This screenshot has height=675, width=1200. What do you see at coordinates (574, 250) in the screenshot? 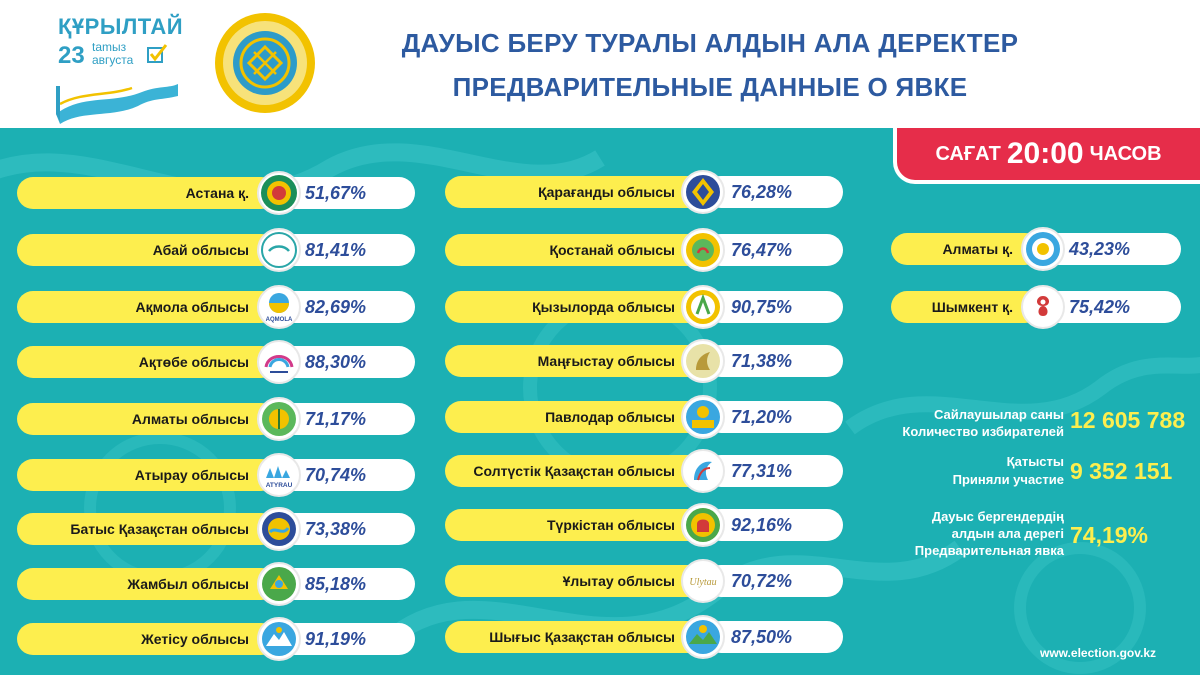
I see `region-name: Қостанай облысы` at bounding box center [574, 250].